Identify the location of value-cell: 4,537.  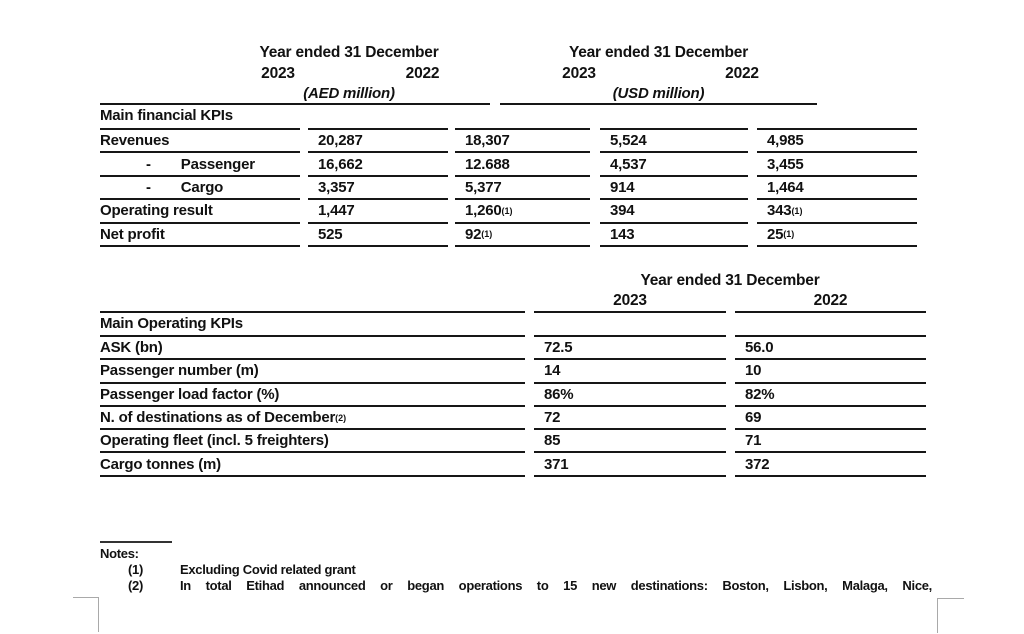
(674, 165).